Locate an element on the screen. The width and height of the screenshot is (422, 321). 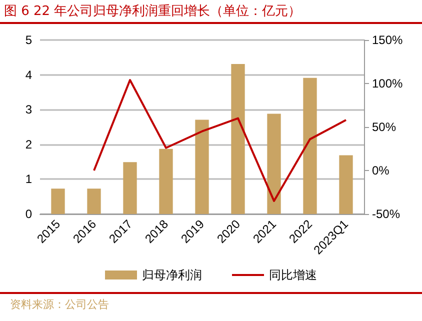
y2-tick-label: 0% is located at coordinates (381, 171).